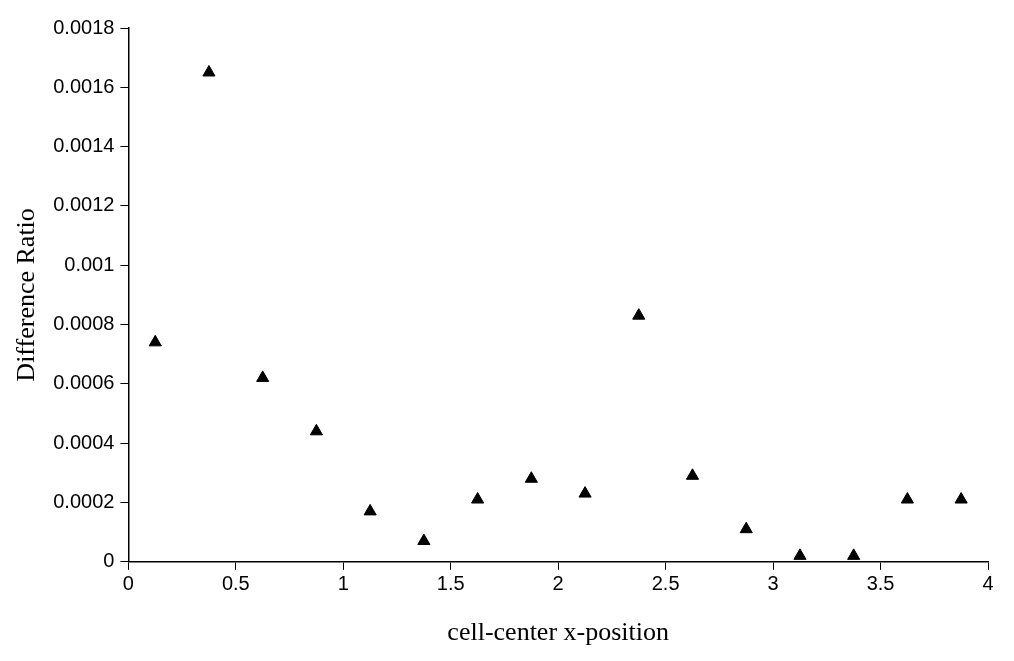 This screenshot has width=1014, height=661. Describe the element at coordinates (84, 85) in the screenshot. I see `y-tick-label: 0.0016` at that location.